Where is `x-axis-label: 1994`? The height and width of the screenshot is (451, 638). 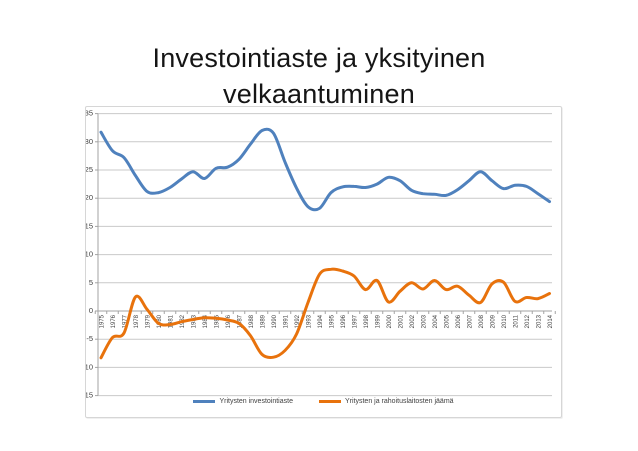 x-axis-label: 1994 is located at coordinates (321, 321).